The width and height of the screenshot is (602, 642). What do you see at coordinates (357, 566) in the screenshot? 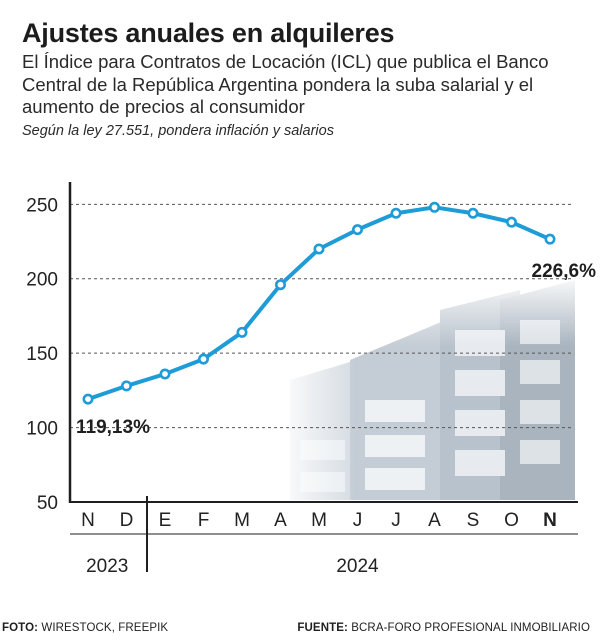
I see `year-label-1: 2024` at bounding box center [357, 566].